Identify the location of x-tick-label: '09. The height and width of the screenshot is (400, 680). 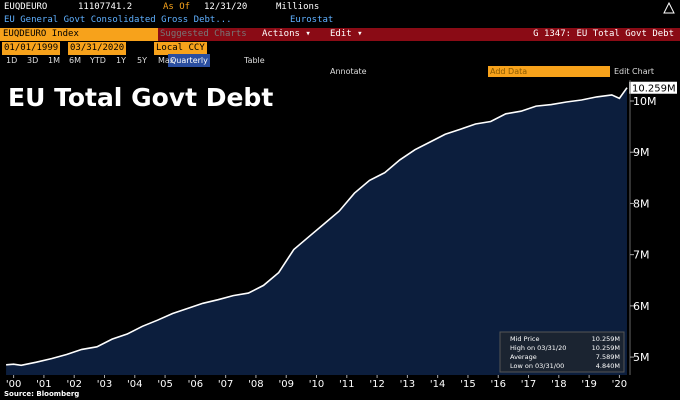
(285, 384).